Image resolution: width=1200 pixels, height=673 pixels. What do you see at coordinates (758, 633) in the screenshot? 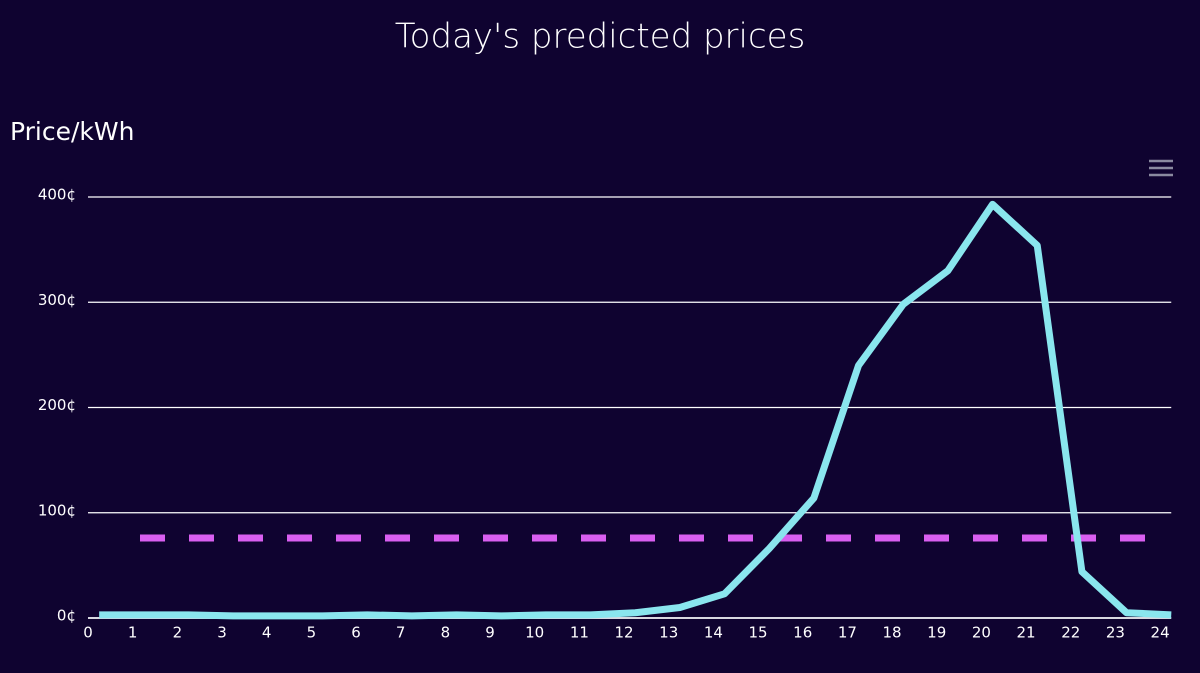
I see `x-tick-label: 15` at bounding box center [758, 633].